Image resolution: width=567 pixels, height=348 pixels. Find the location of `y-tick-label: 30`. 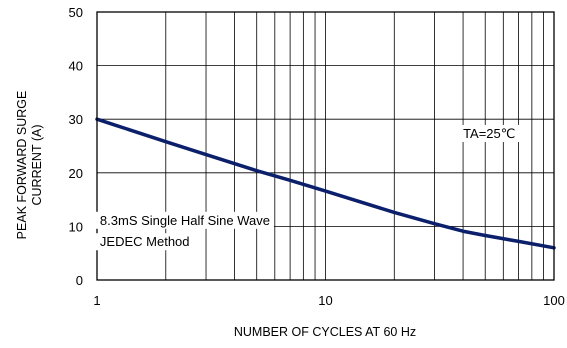

y-tick-label: 30 is located at coordinates (76, 119).